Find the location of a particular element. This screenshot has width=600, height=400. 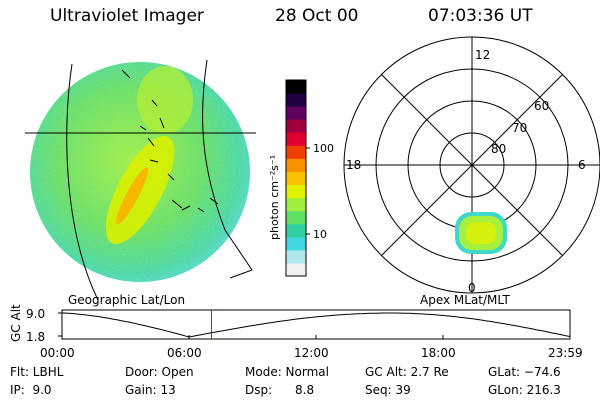

polar-auroral-blob is located at coordinates (481, 233).